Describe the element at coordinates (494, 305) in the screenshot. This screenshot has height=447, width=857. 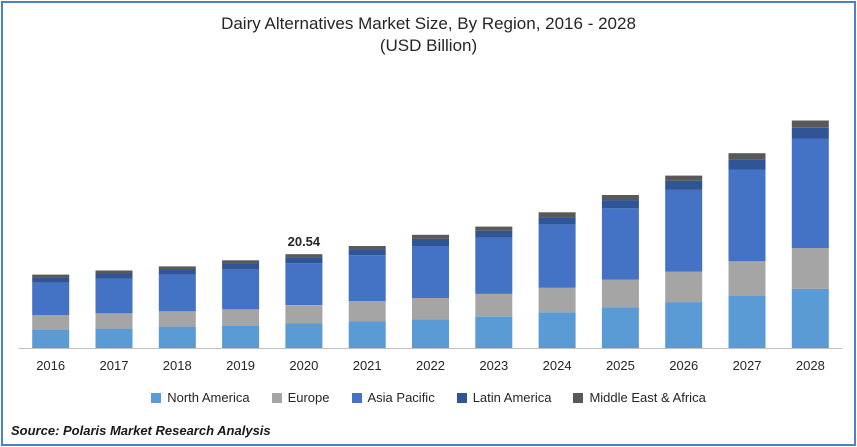
I see `bar-2023-europe` at that location.